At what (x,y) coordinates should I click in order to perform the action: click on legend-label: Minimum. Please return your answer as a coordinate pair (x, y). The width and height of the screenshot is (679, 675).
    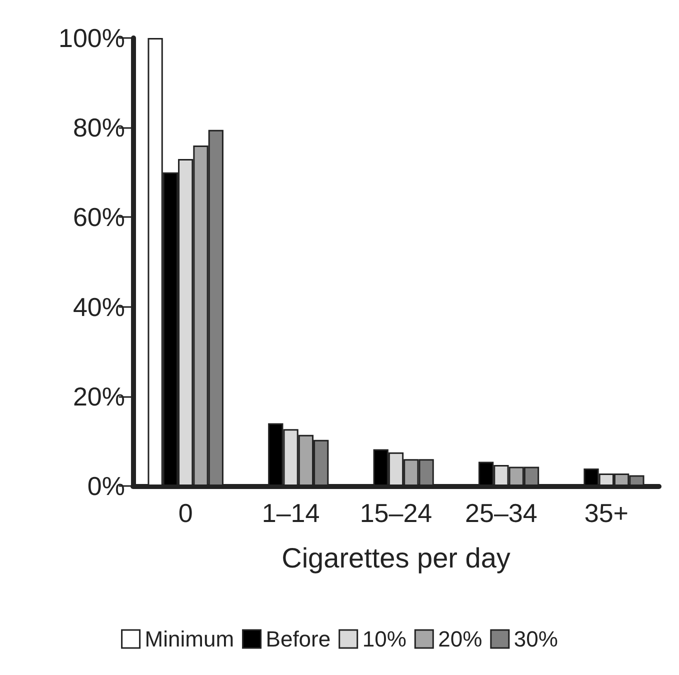
    Looking at the image, I should click on (189, 639).